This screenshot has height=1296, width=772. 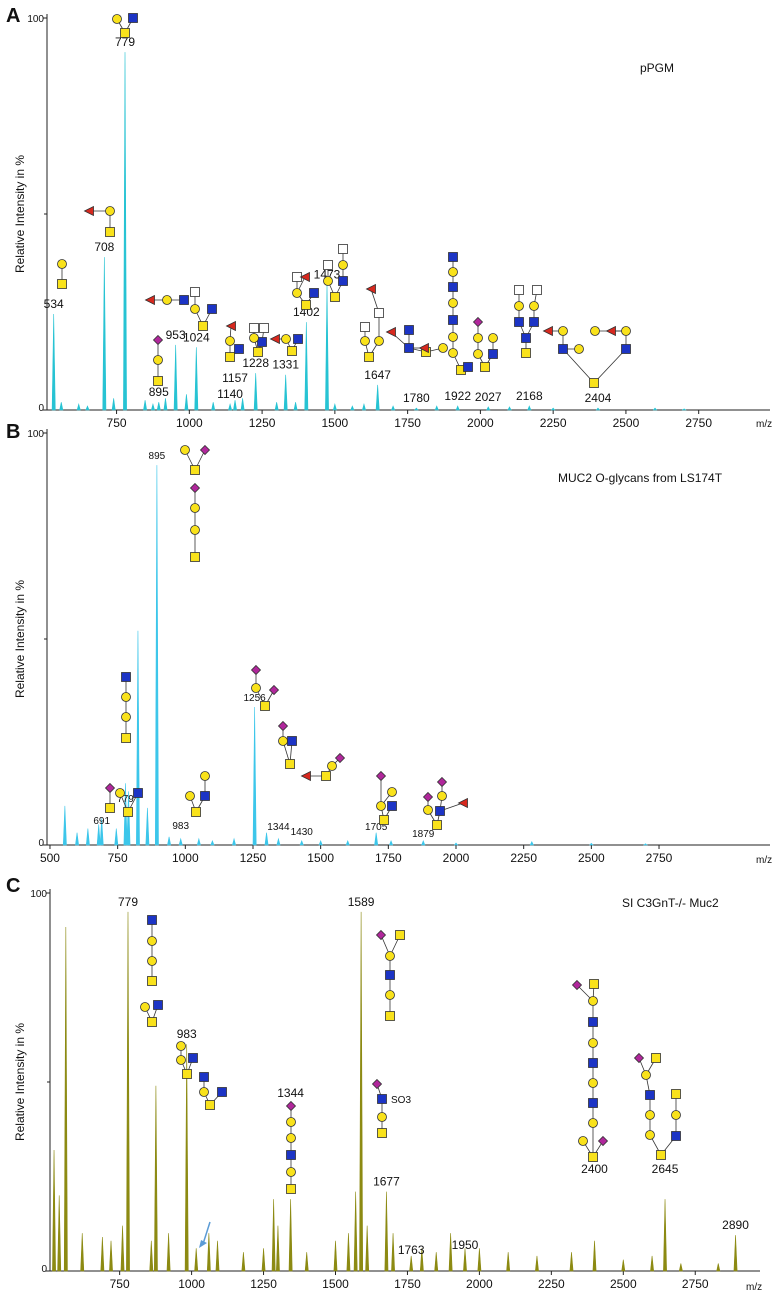 I want to click on peak-label: 2890, so click(x=735, y=1225).